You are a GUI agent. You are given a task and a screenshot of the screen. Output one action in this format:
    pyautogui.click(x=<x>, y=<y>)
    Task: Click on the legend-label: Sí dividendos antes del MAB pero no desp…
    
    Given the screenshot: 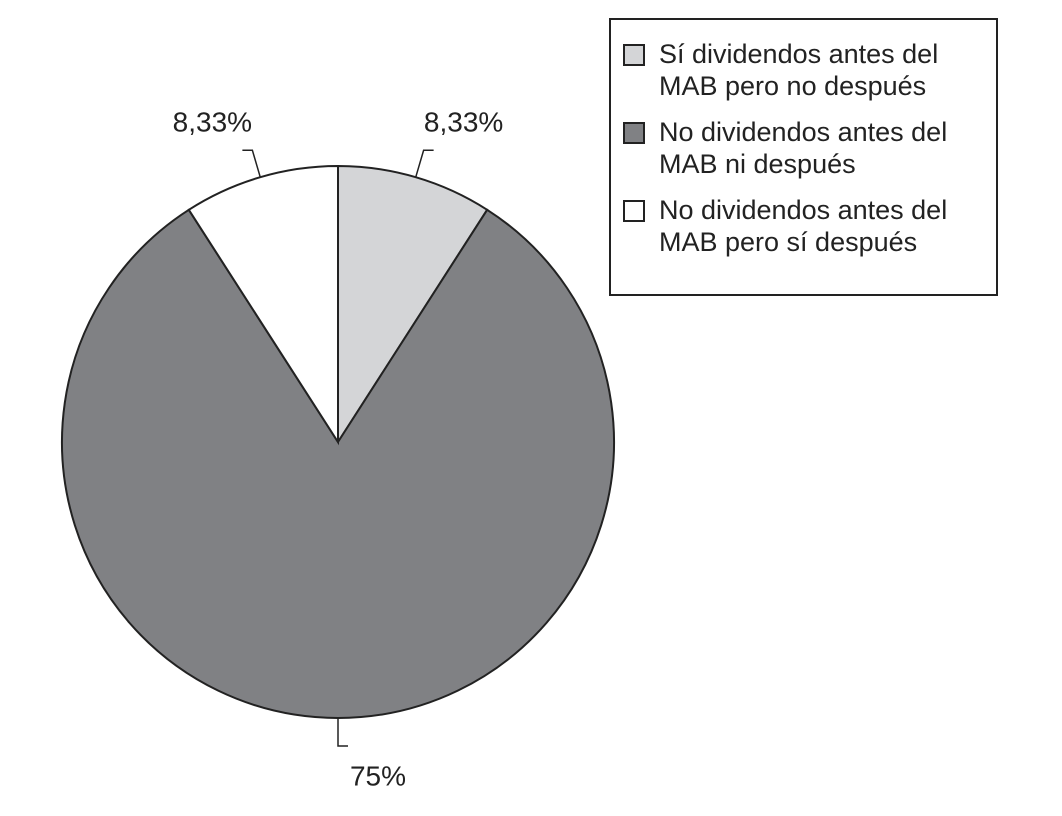 What is the action you would take?
    pyautogui.click(x=799, y=70)
    